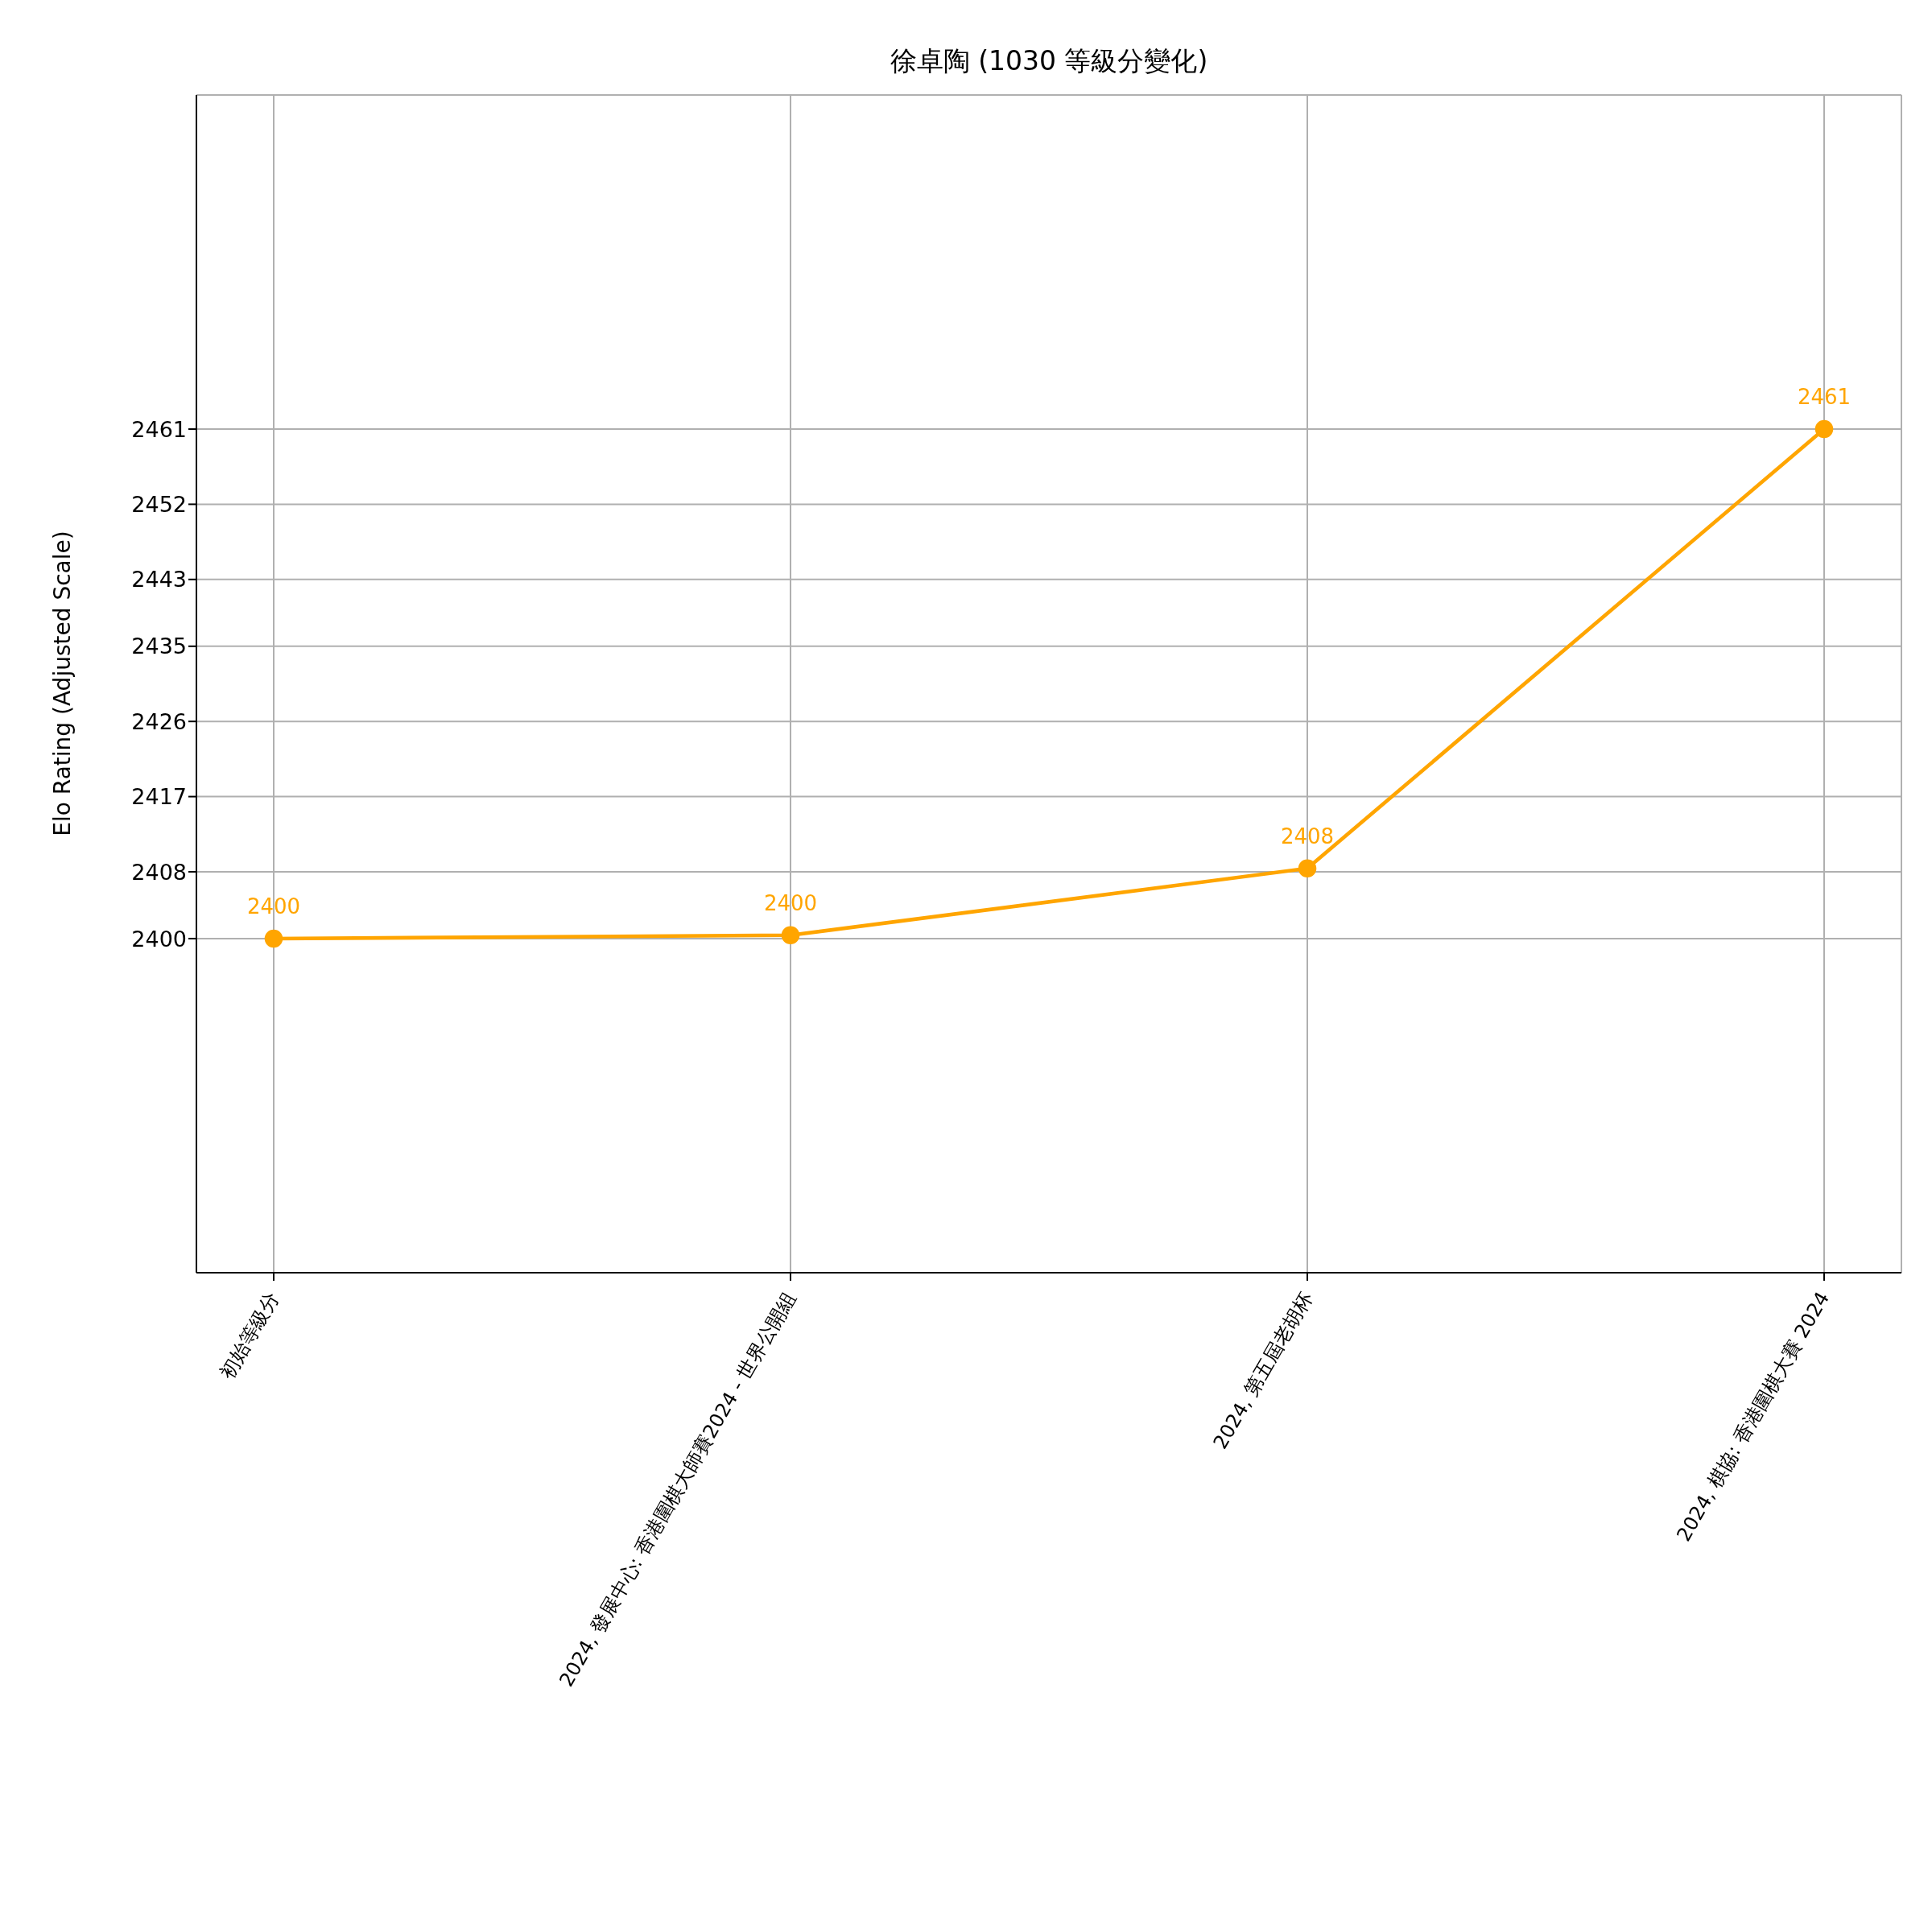  I want to click on y-tick-label: 2408, so click(159, 872).